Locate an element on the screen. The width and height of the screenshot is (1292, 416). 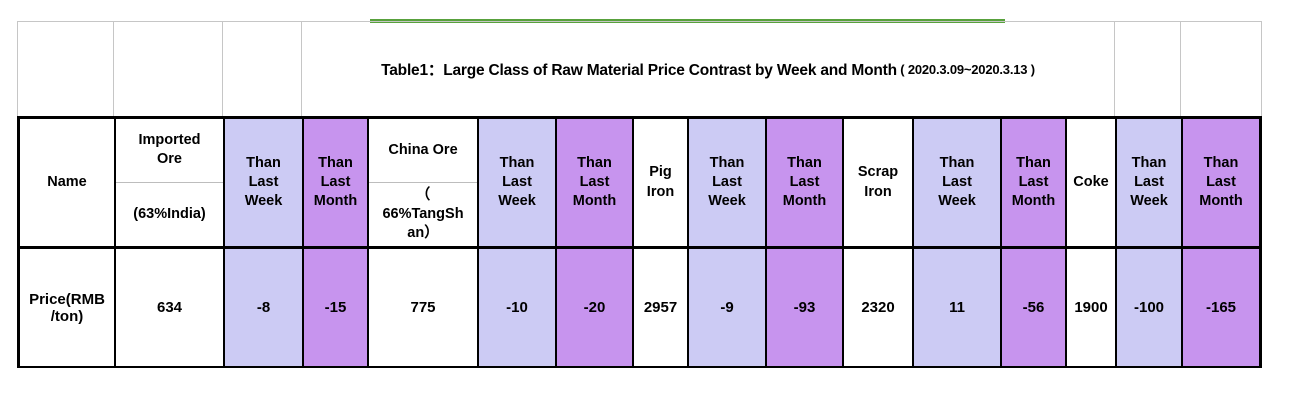
value-scrap-iron-week-change: 11 is located at coordinates (958, 307).